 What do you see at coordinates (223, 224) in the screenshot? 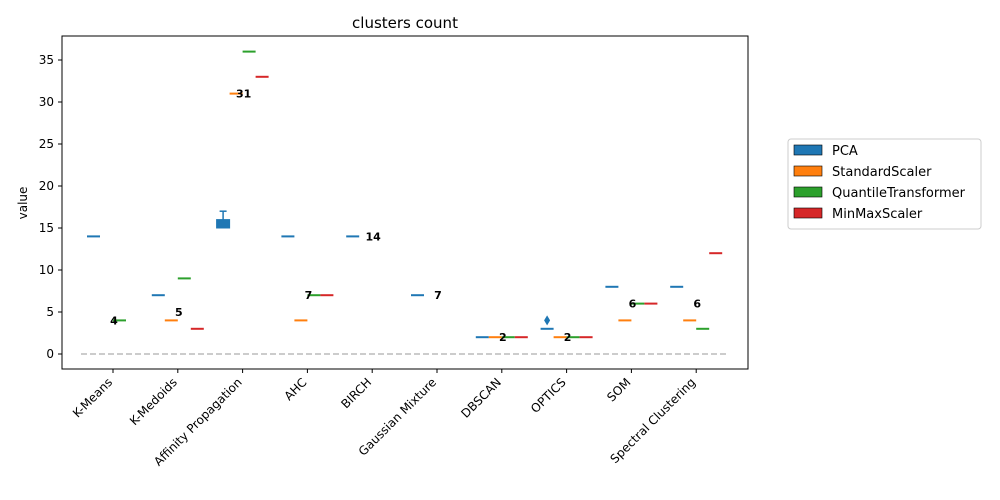
I see `box-PCA` at bounding box center [223, 224].